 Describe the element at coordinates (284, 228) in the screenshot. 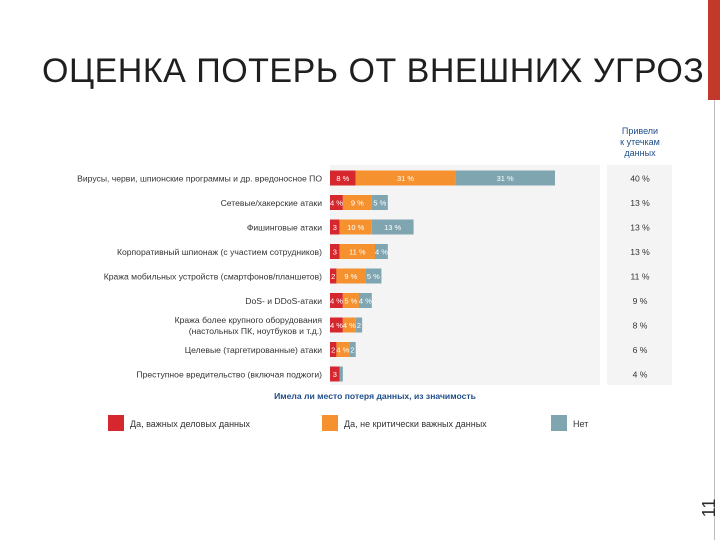

I see `category-label: Фишинговые атаки` at that location.